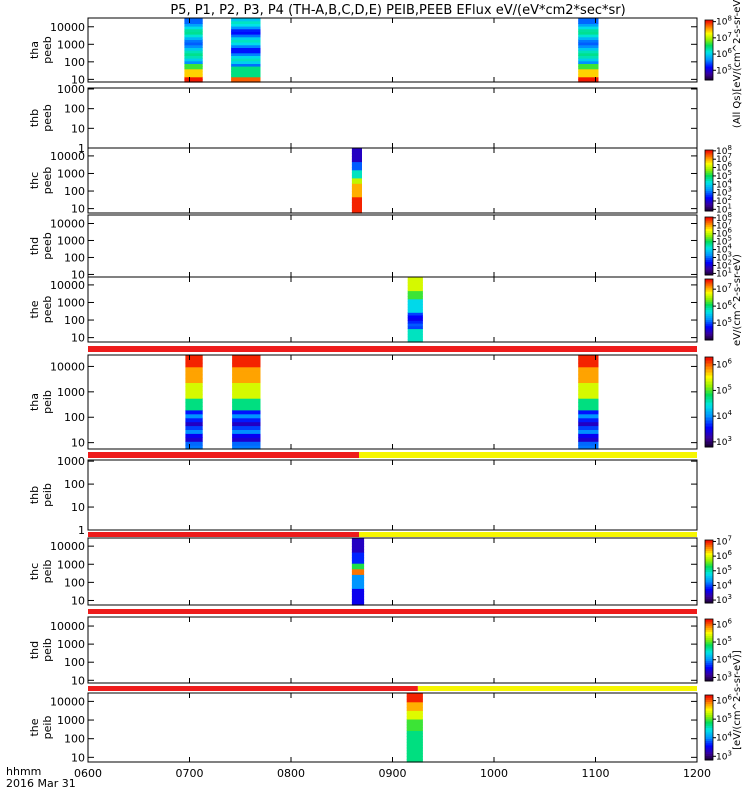 Image resolution: width=750 pixels, height=800 pixels. What do you see at coordinates (718, 650) in the screenshot?
I see `colorbar: 10³ 10⁴ 10⁵ 10⁶` at bounding box center [718, 650].